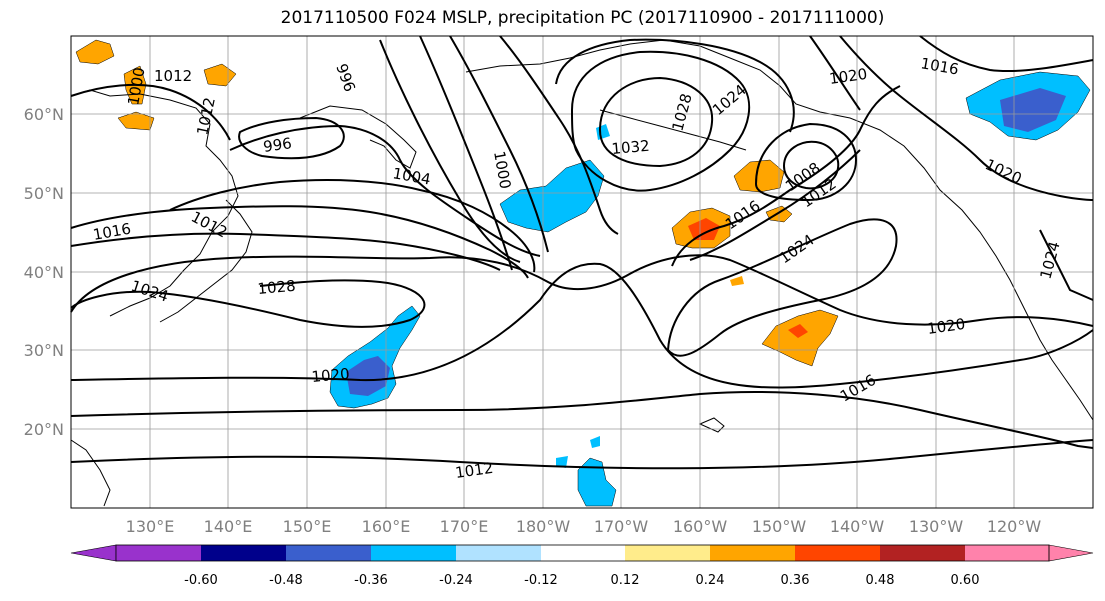  What do you see at coordinates (857, 526) in the screenshot?
I see `lon-label: 140°W` at bounding box center [857, 526].